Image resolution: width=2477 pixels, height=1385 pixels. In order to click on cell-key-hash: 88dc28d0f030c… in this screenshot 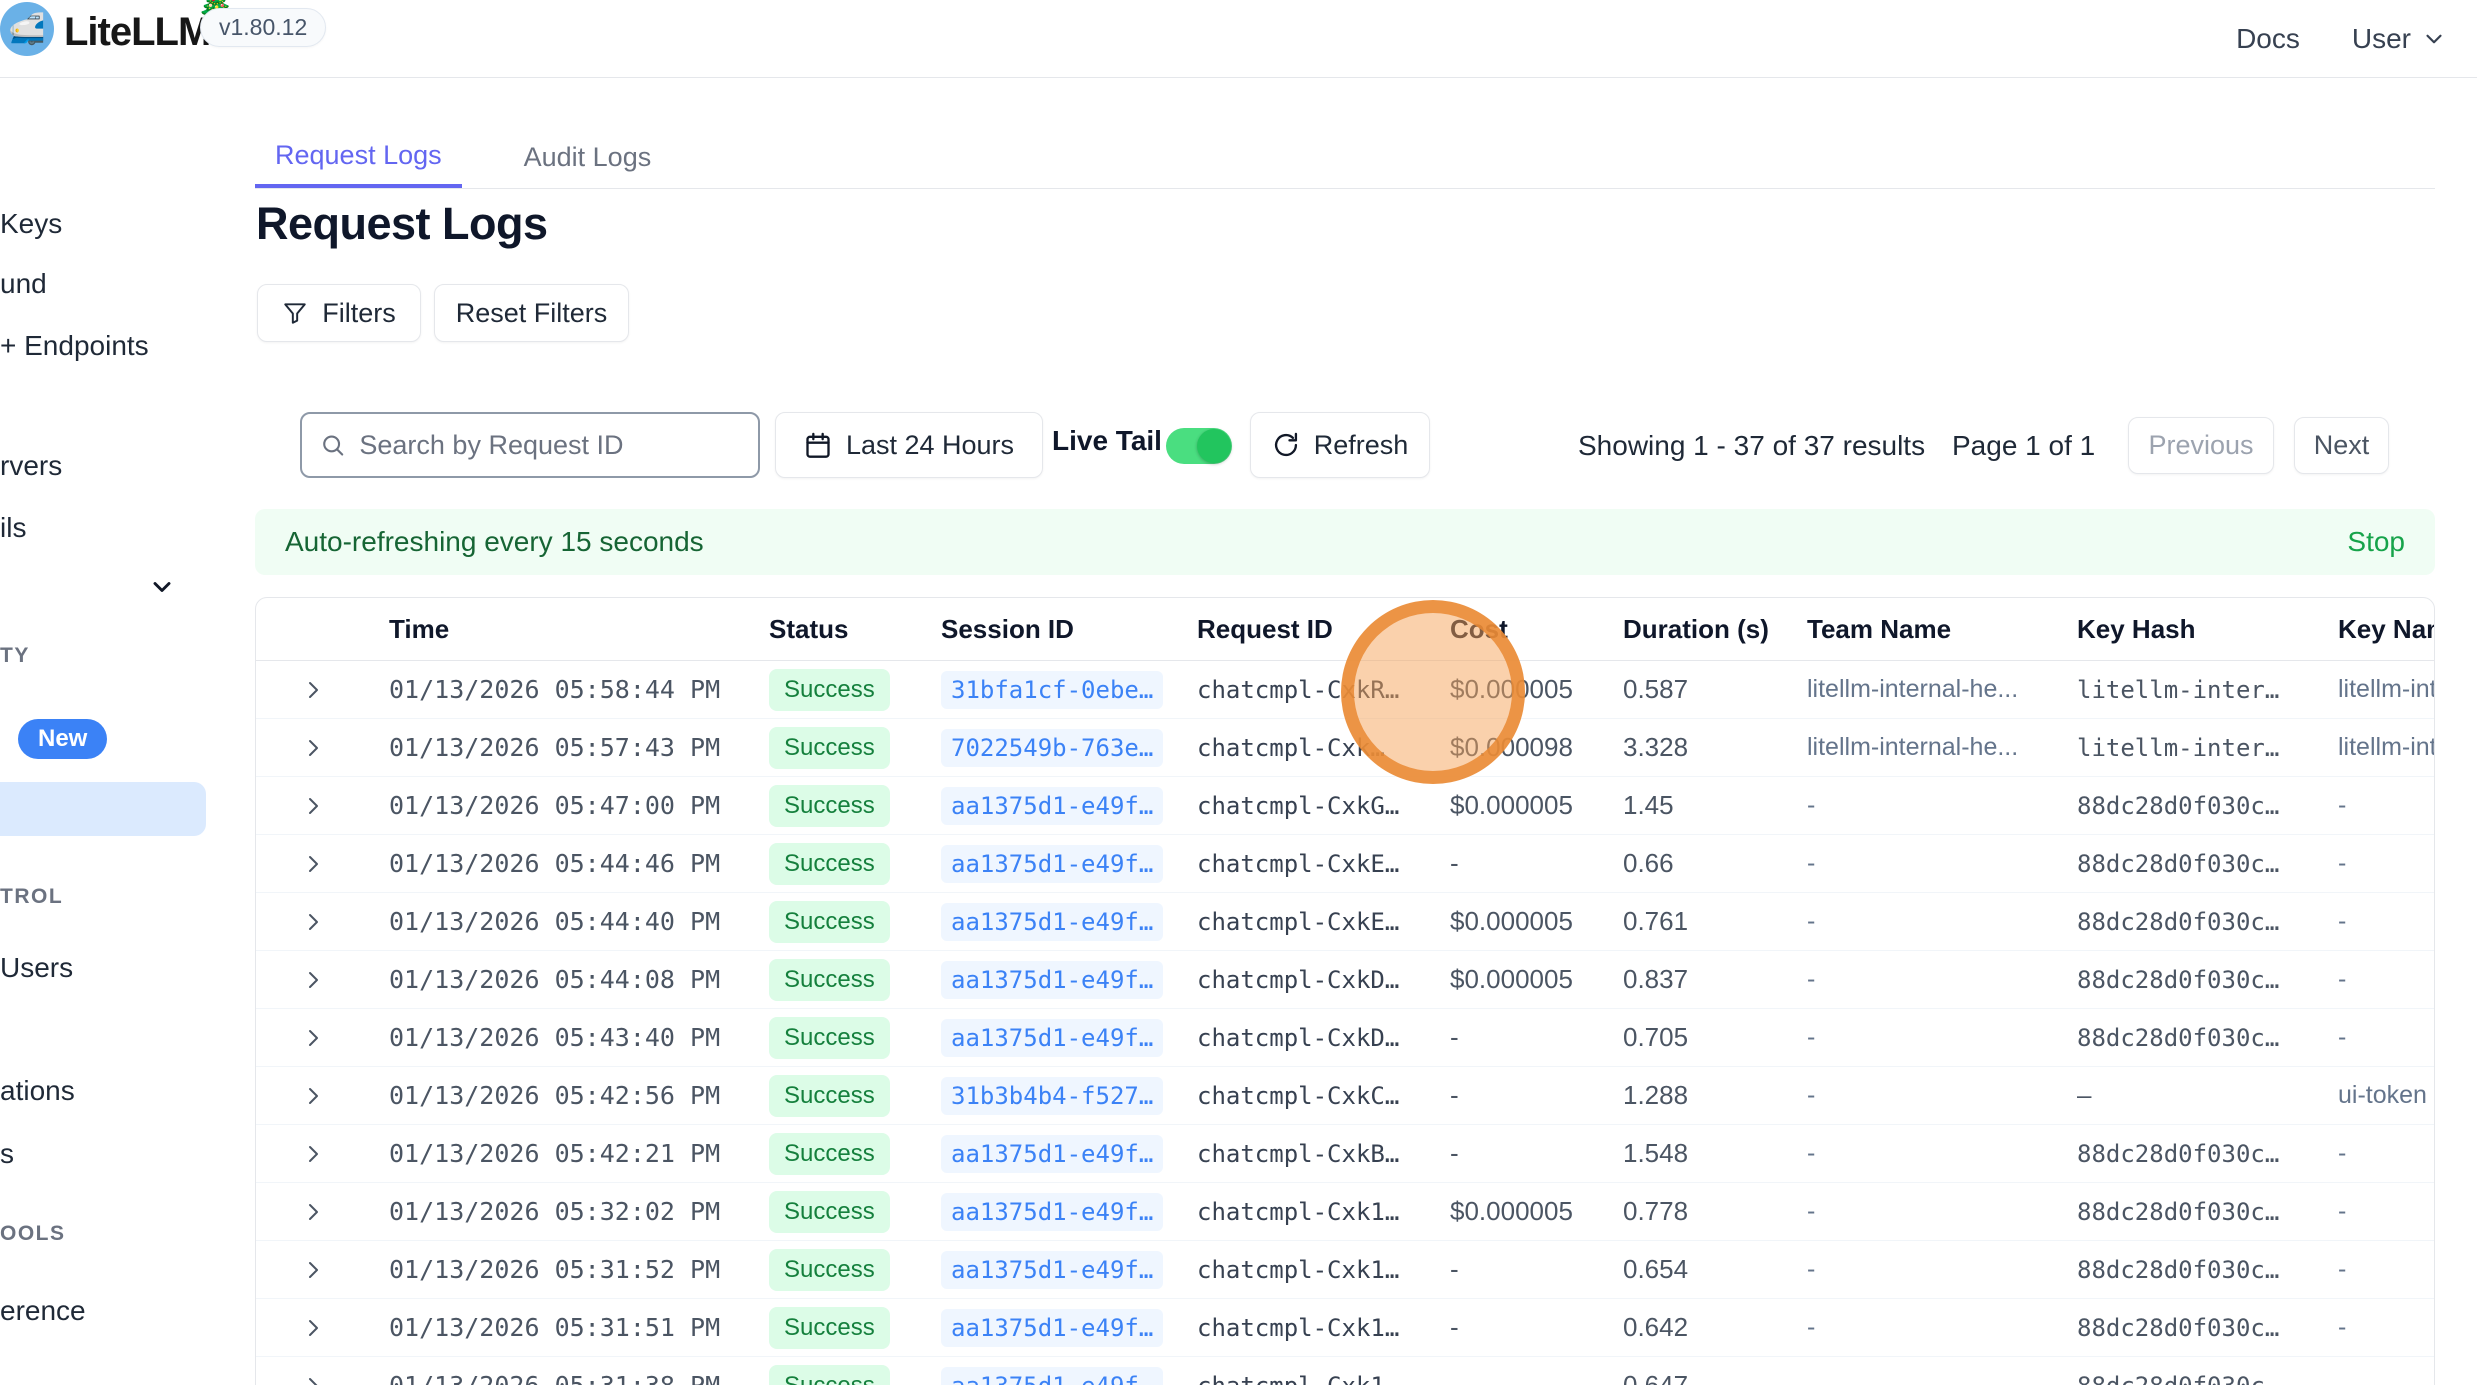, I will do `click(2178, 805)`.